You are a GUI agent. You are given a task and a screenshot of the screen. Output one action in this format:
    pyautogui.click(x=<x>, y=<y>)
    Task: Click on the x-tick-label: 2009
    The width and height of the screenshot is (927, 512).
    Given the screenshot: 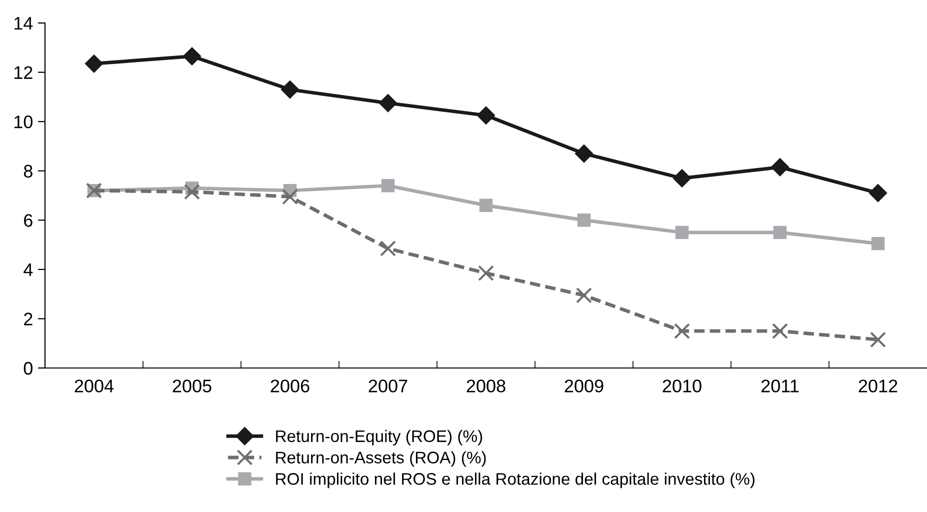 What is the action you would take?
    pyautogui.click(x=584, y=386)
    